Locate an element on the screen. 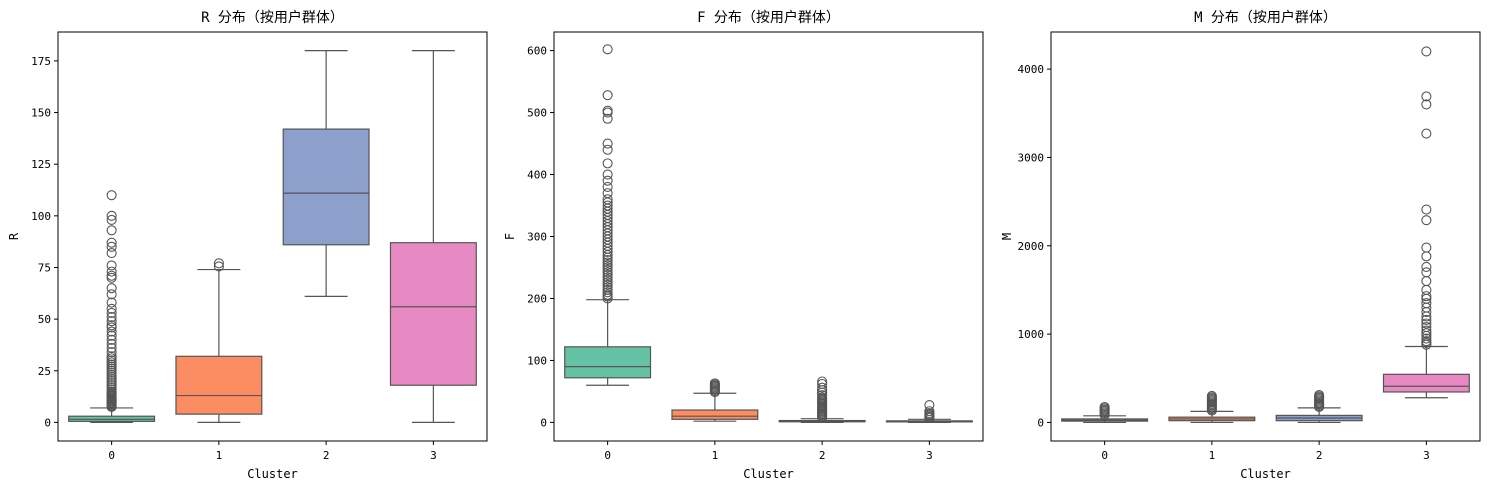 The height and width of the screenshot is (490, 1489). y-tick-label: 300 is located at coordinates (537, 237).